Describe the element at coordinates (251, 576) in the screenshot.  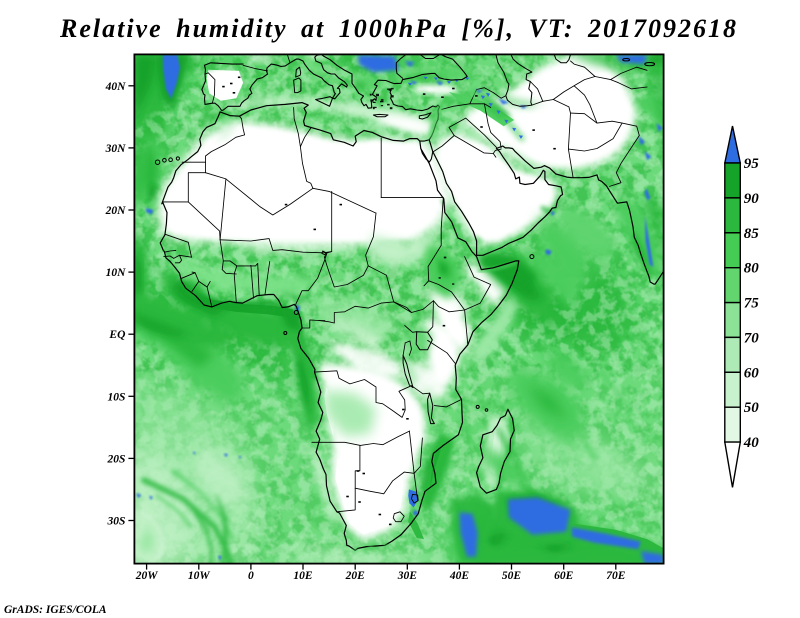
I see `svg-text: 0` at that location.